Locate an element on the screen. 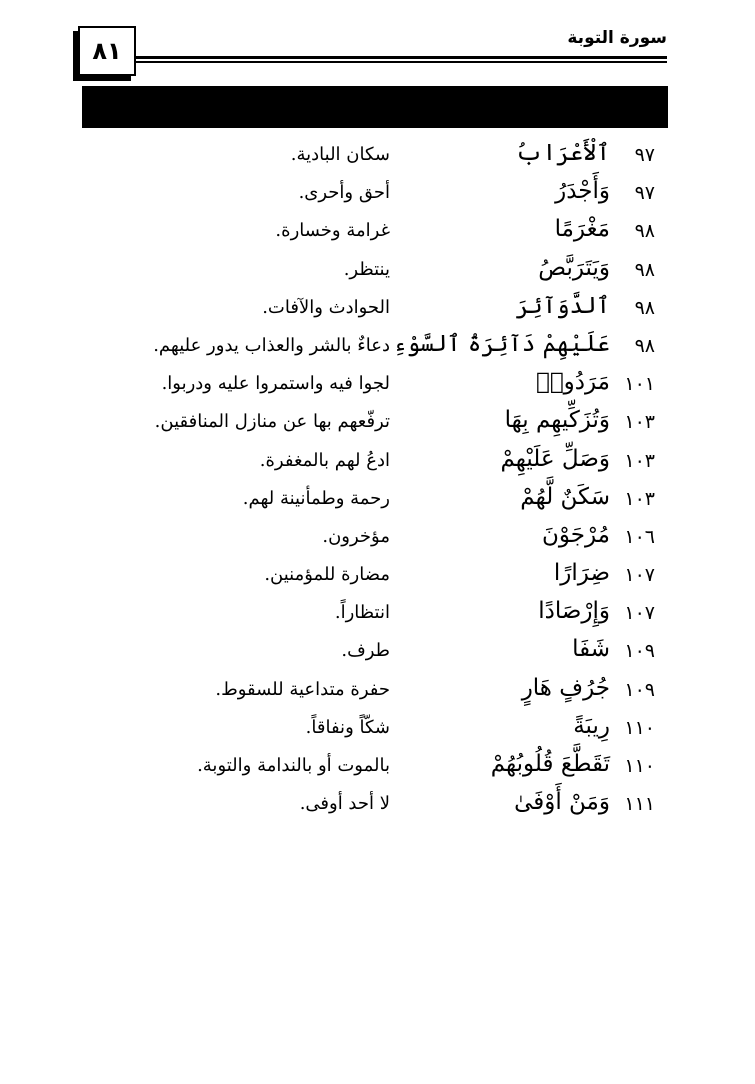 The width and height of the screenshot is (755, 1084). glossary-row: ١١١ وَمَنْ أَوْفَىٰ لا أحد أوفى. is located at coordinates (377, 806).